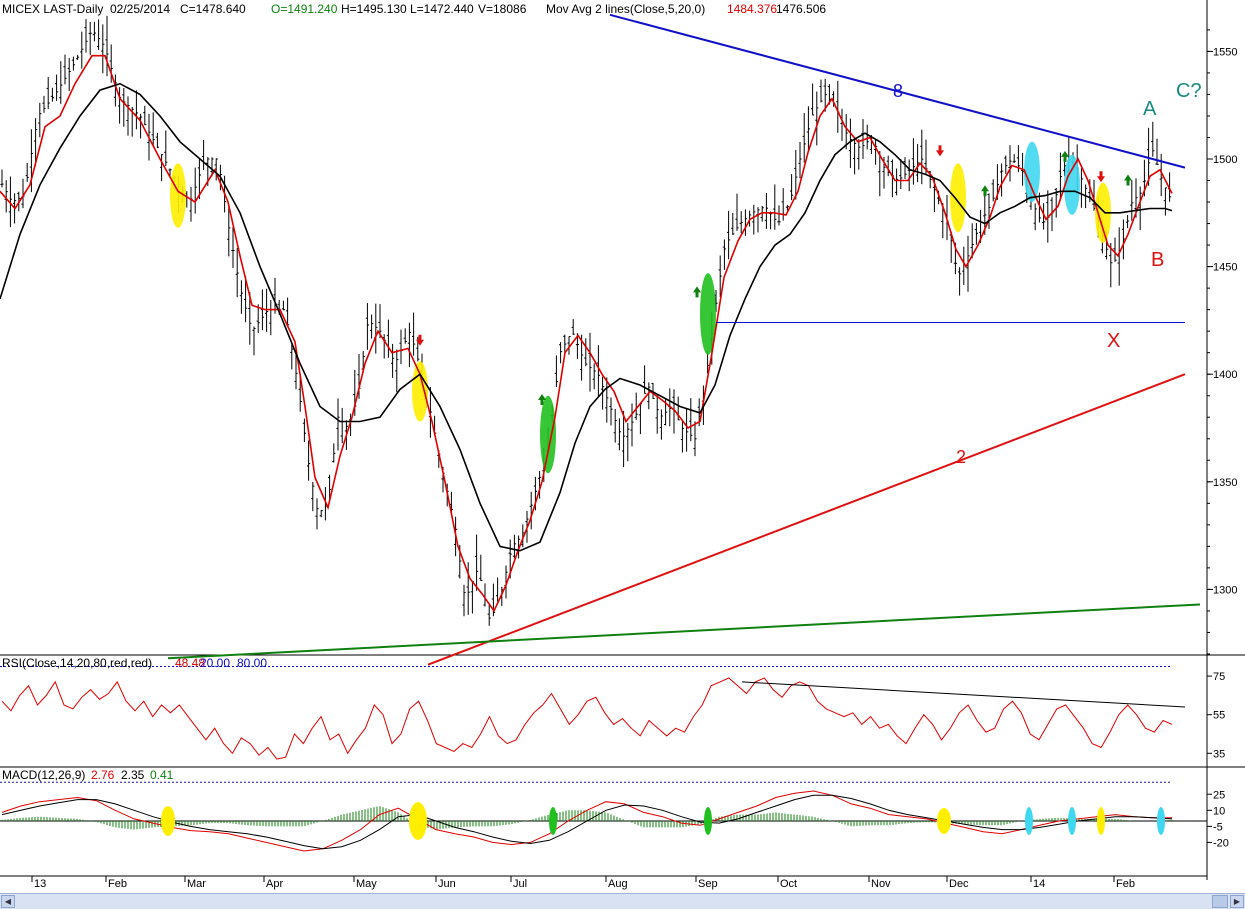 Image resolution: width=1245 pixels, height=909 pixels. I want to click on wave-label-b: B, so click(1157, 260).